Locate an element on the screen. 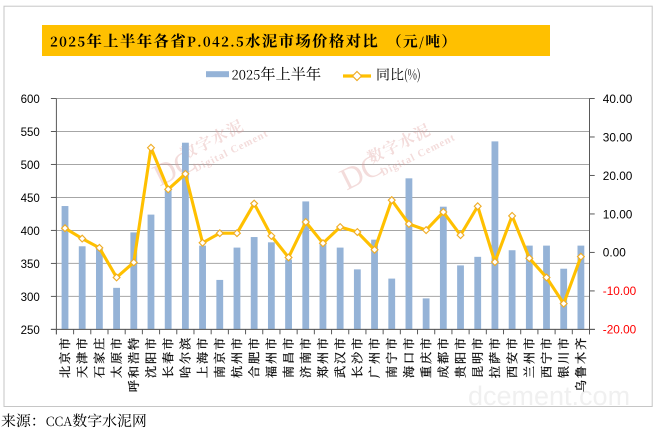 The width and height of the screenshot is (660, 439). svg-text: 550 is located at coordinates (30, 133).